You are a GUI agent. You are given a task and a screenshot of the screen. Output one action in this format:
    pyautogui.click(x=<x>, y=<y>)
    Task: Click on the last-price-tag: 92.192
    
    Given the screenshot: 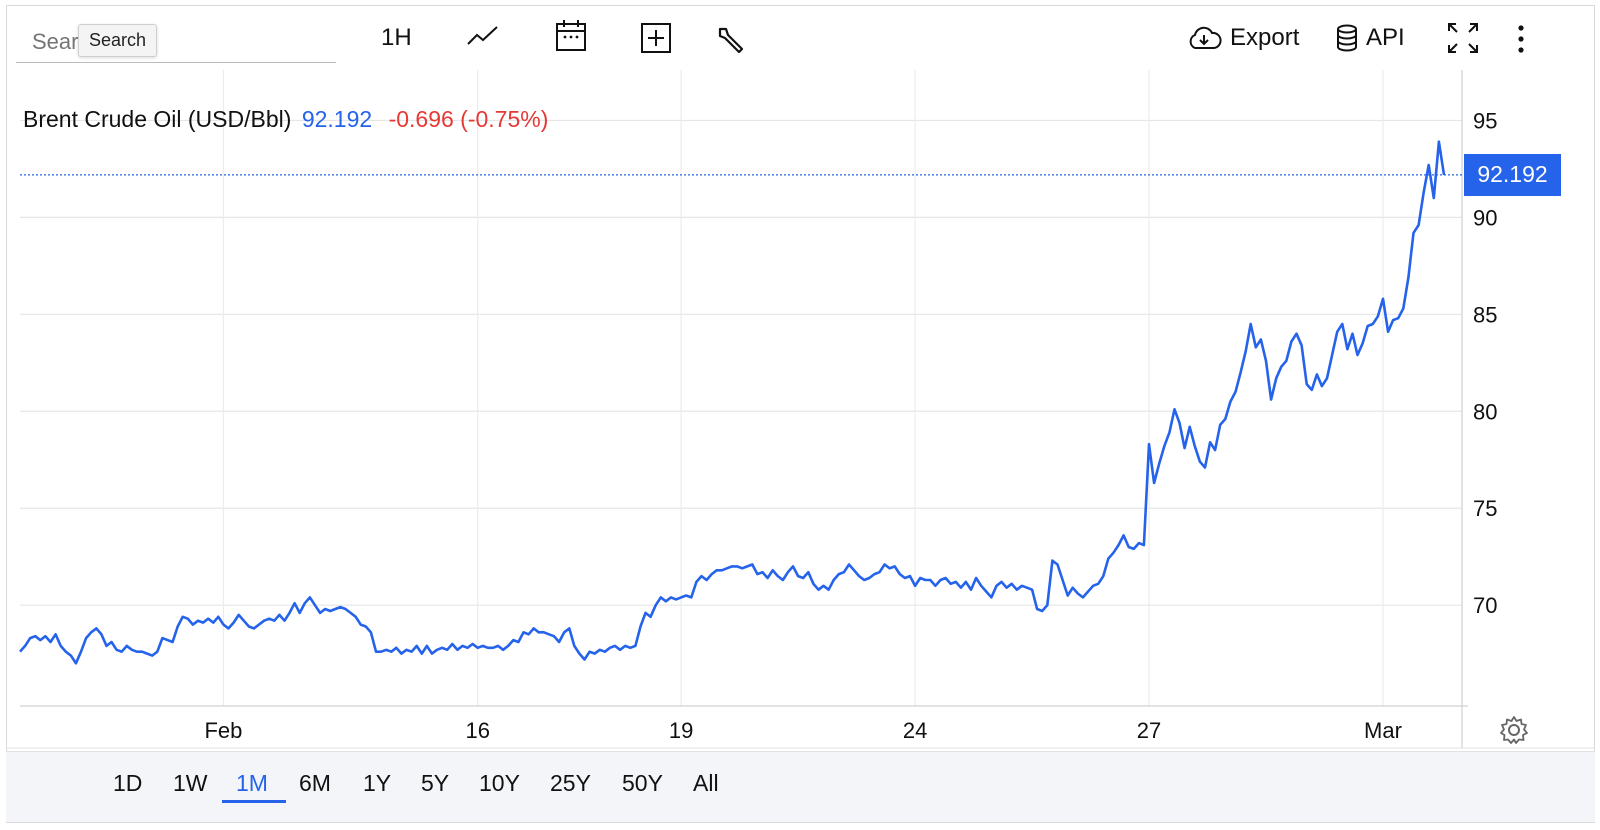 What is the action you would take?
    pyautogui.click(x=1512, y=174)
    